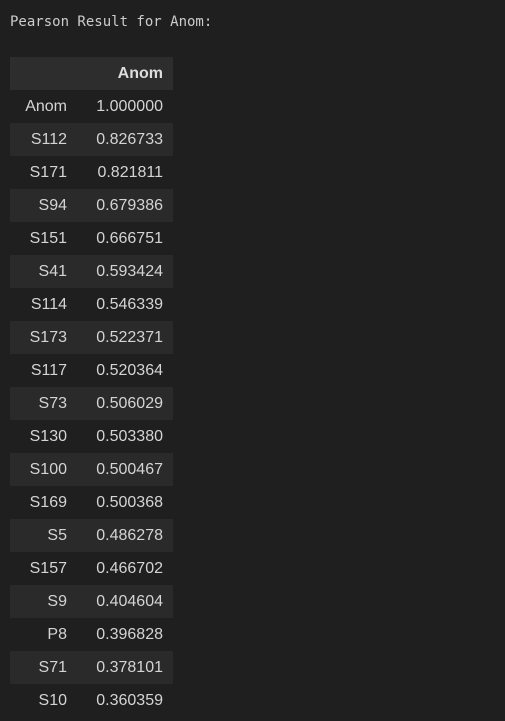  Describe the element at coordinates (129, 238) in the screenshot. I see `row-value: 0.666751` at that location.